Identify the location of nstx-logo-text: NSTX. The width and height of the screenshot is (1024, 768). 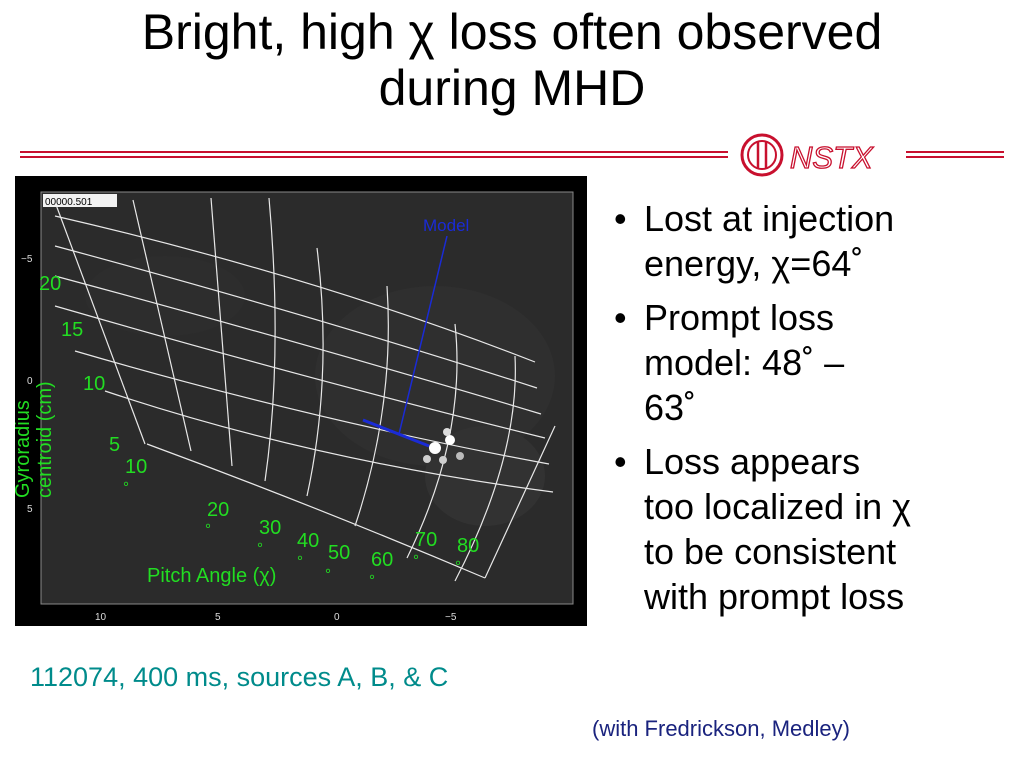
(832, 157).